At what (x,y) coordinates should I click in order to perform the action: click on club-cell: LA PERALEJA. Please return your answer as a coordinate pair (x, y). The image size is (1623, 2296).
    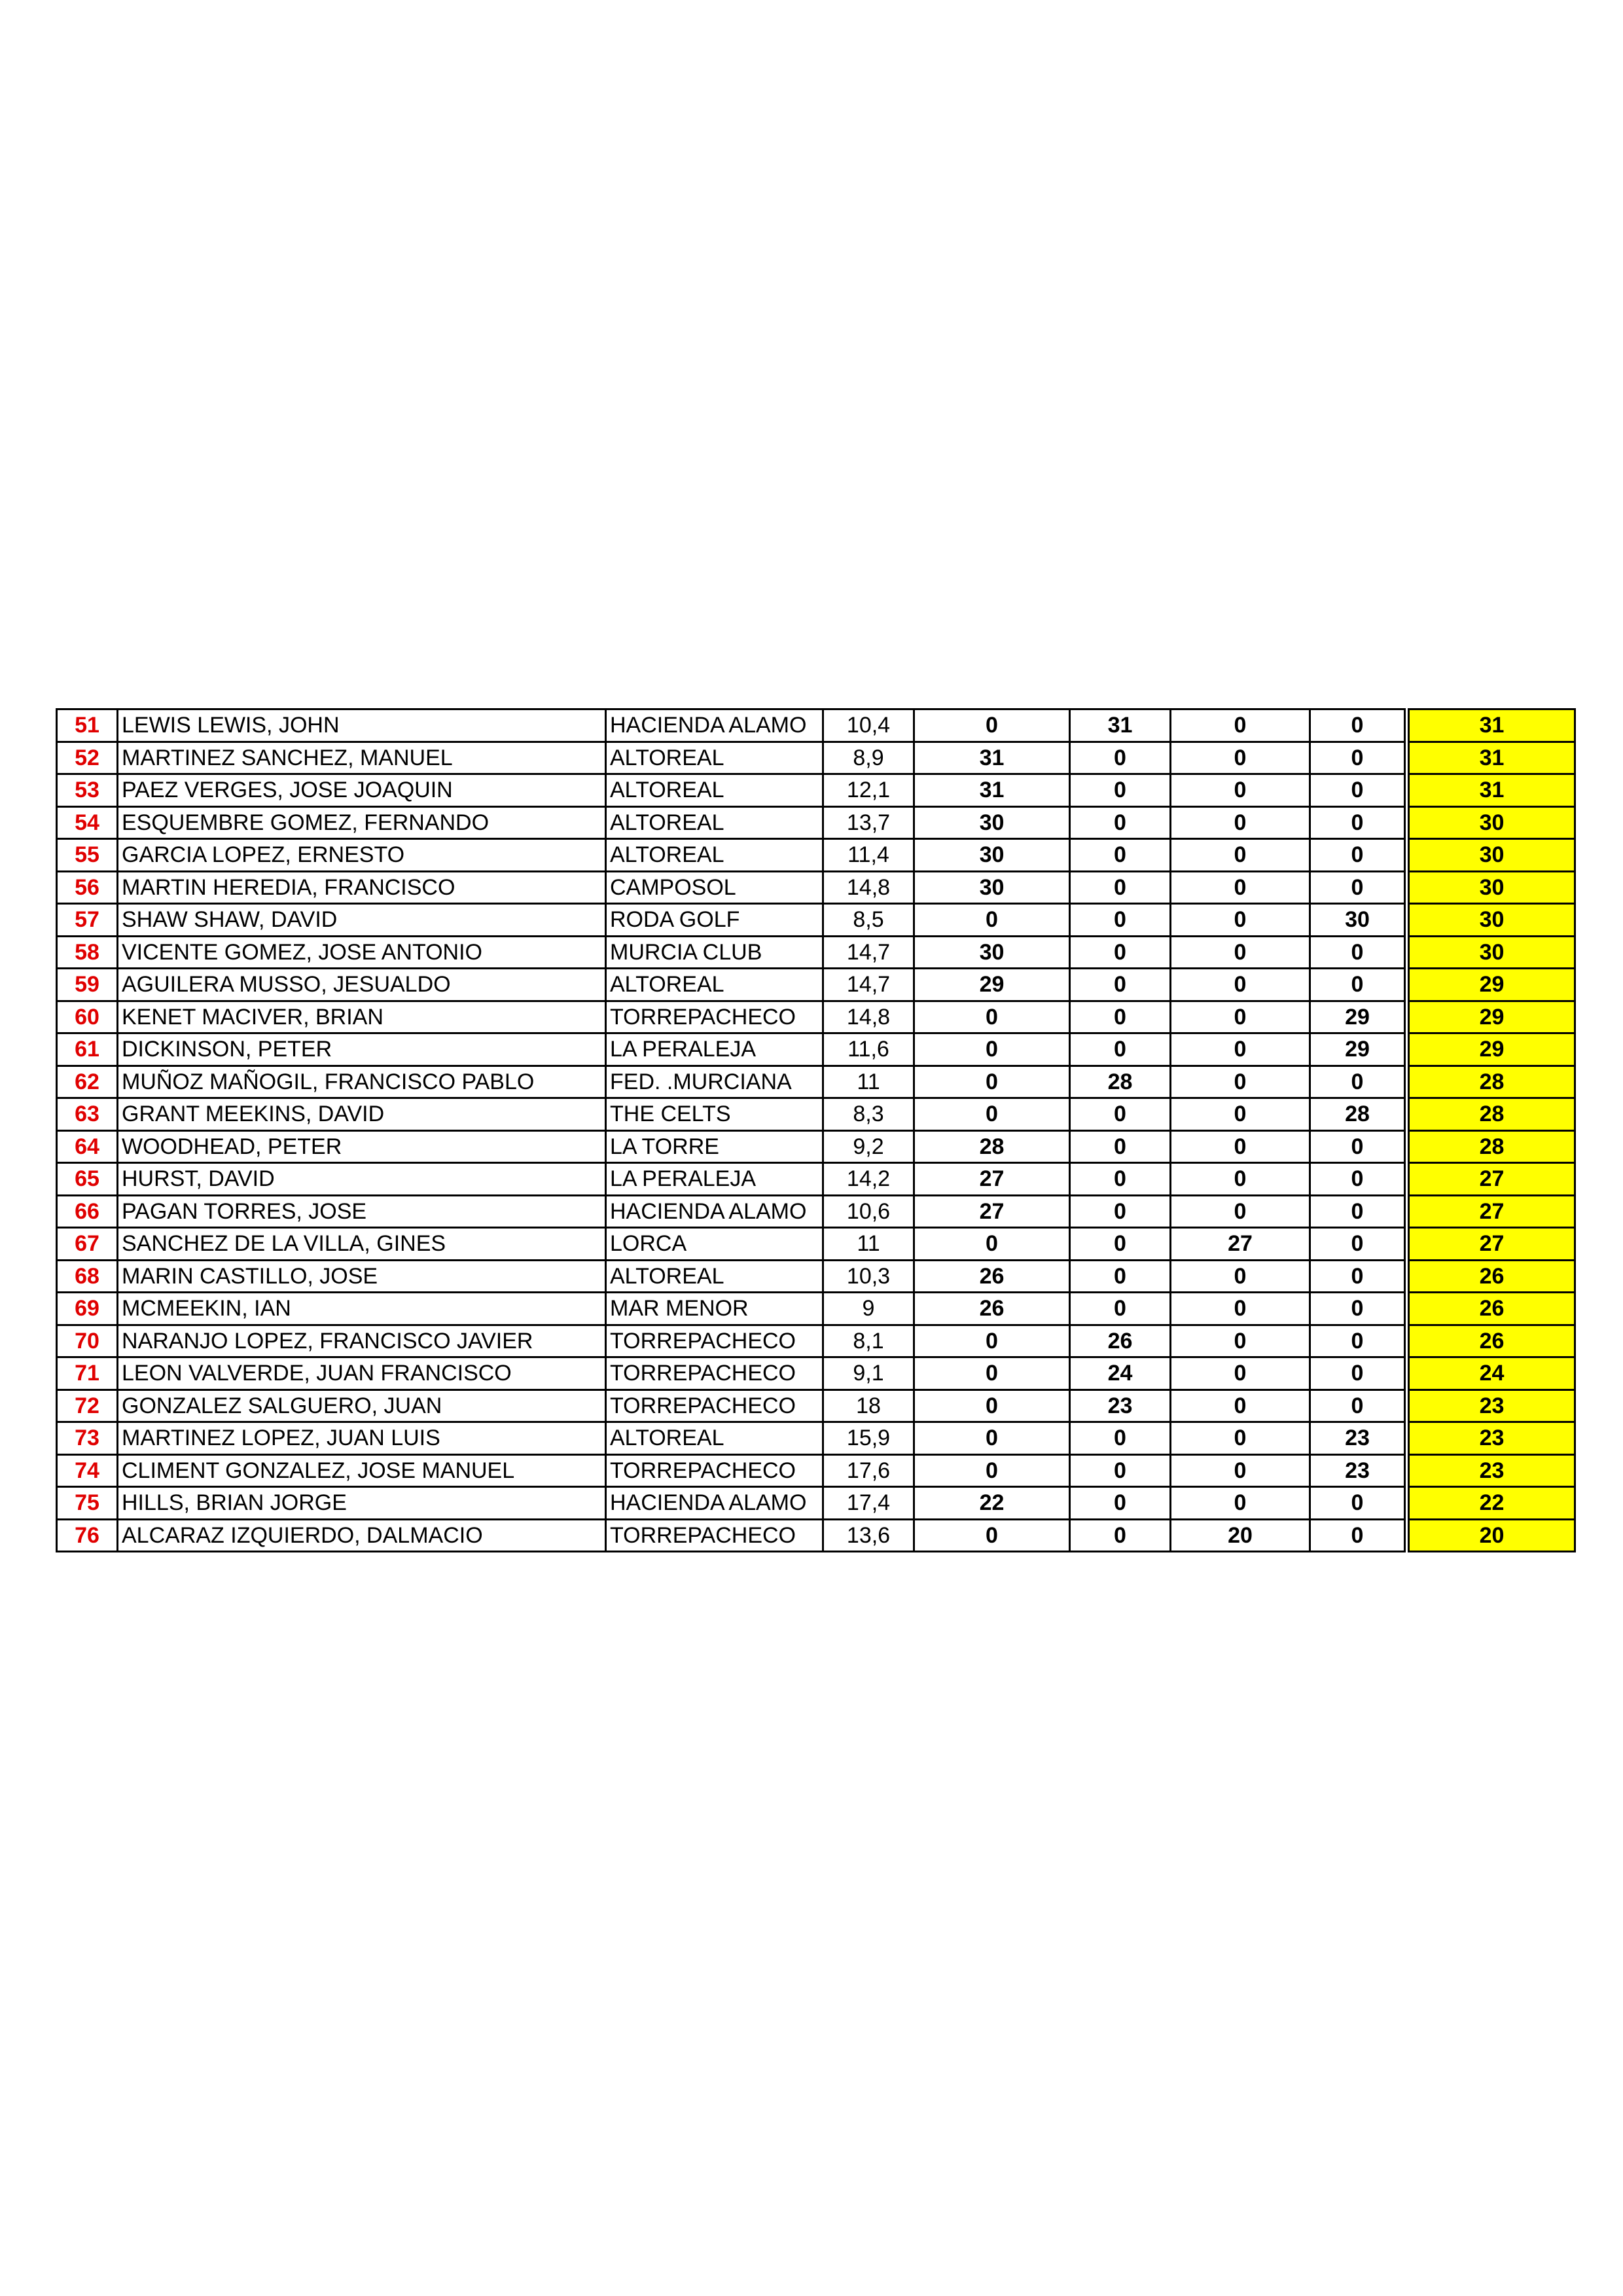
    Looking at the image, I should click on (715, 1179).